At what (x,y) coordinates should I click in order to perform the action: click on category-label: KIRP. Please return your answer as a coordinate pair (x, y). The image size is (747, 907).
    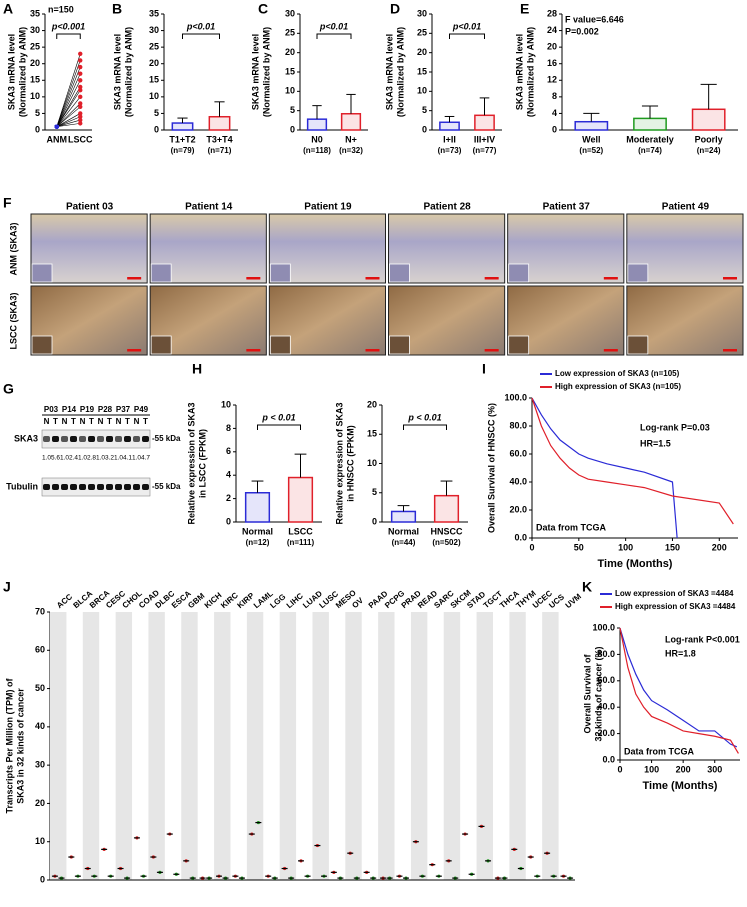
    Looking at the image, I should click on (246, 601).